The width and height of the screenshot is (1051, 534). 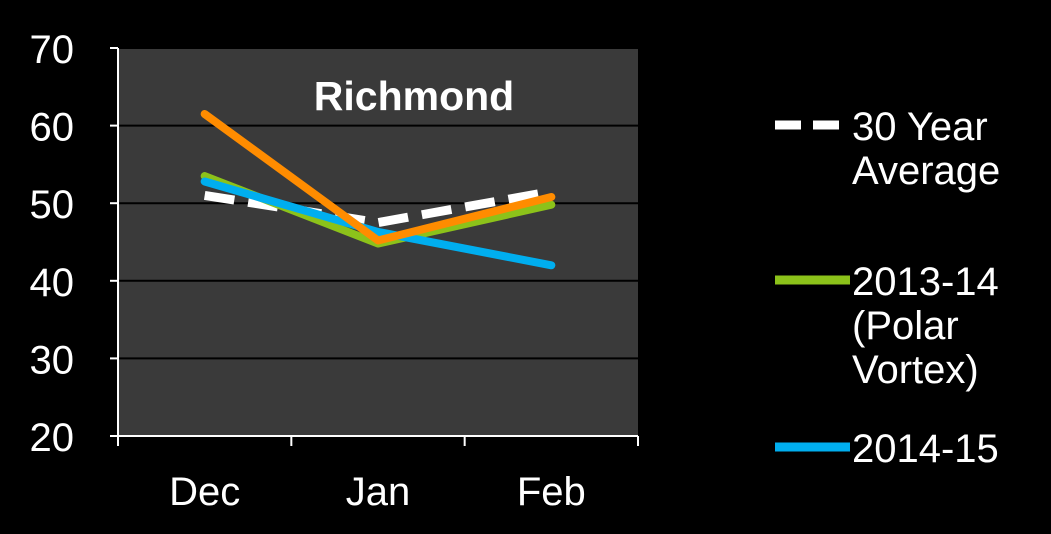 What do you see at coordinates (52, 283) in the screenshot?
I see `y-tick-label: 40` at bounding box center [52, 283].